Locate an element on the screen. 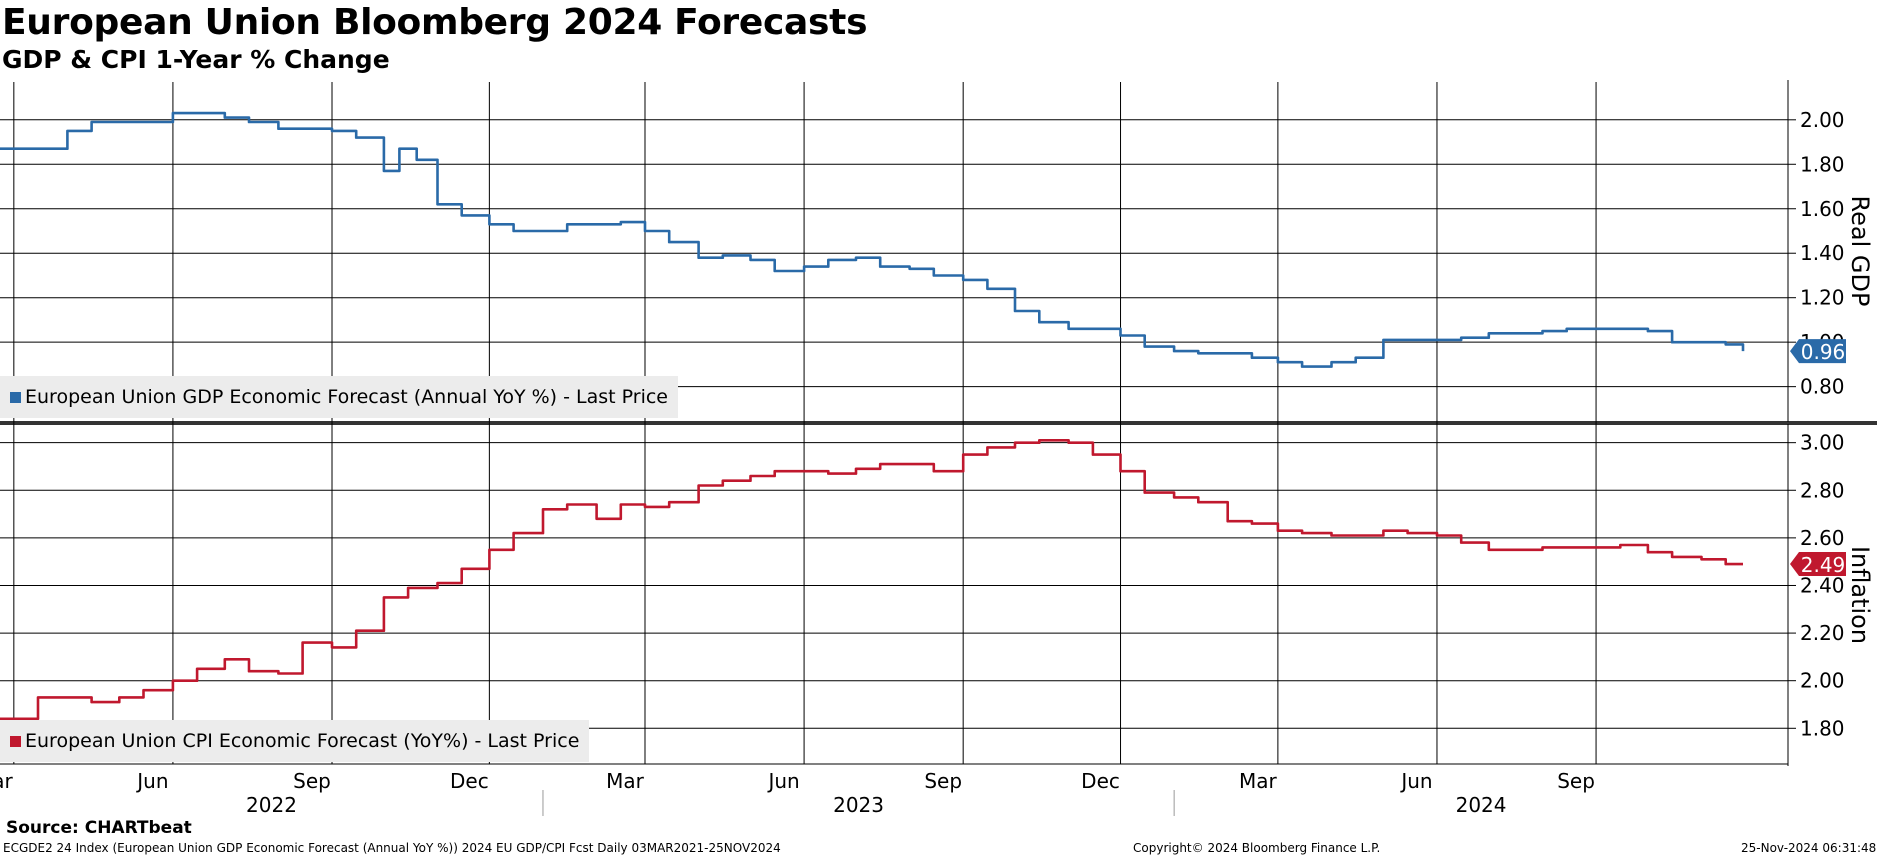 This screenshot has height=859, width=1877. y-tick-label: 2.80 is located at coordinates (1822, 490).